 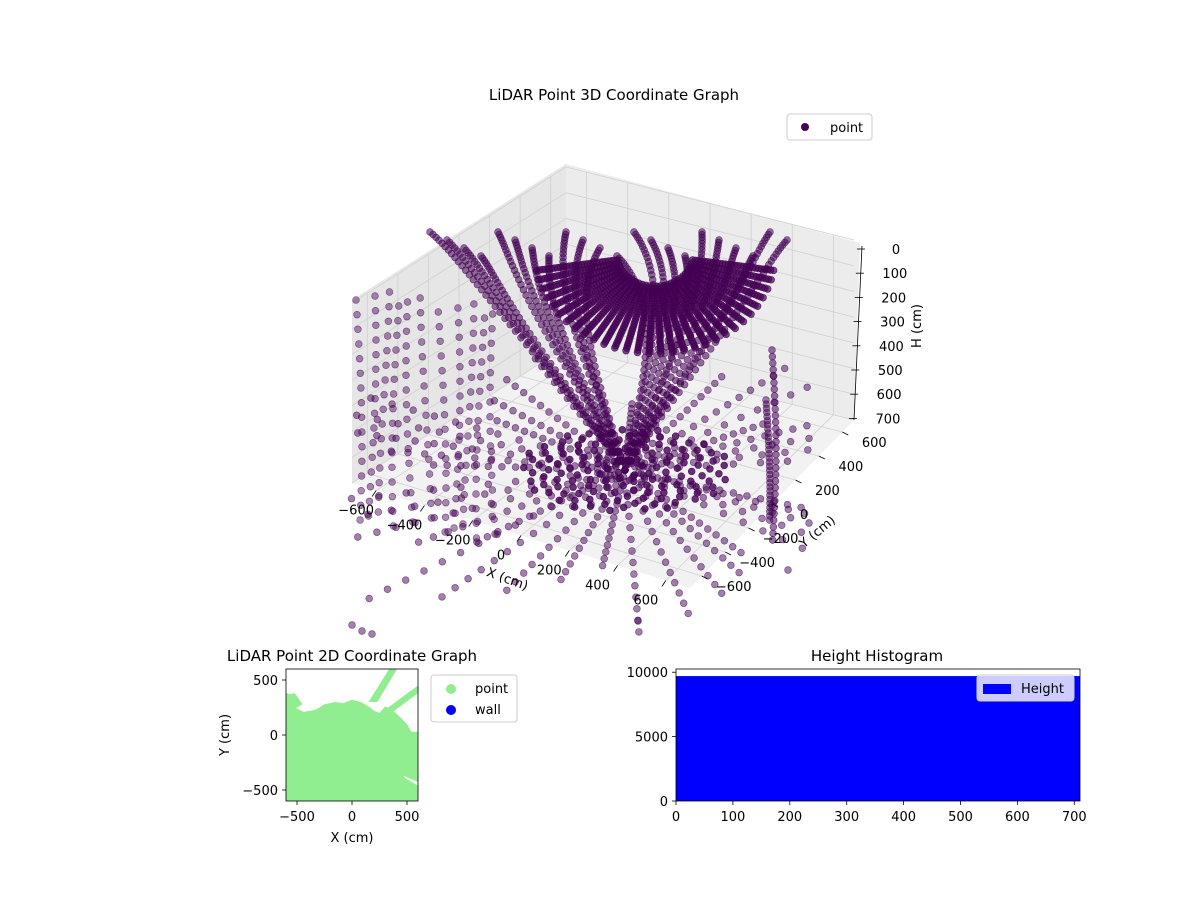 I want to click on z-tick-label: 500, so click(x=890, y=371).